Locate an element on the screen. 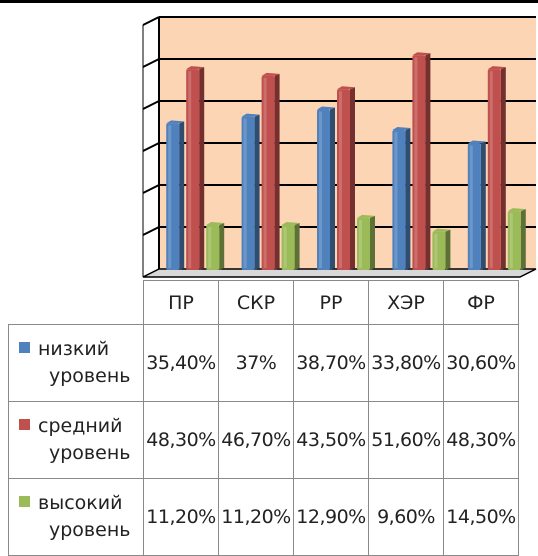 The image size is (538, 556). data-label: 38,70% is located at coordinates (331, 363).